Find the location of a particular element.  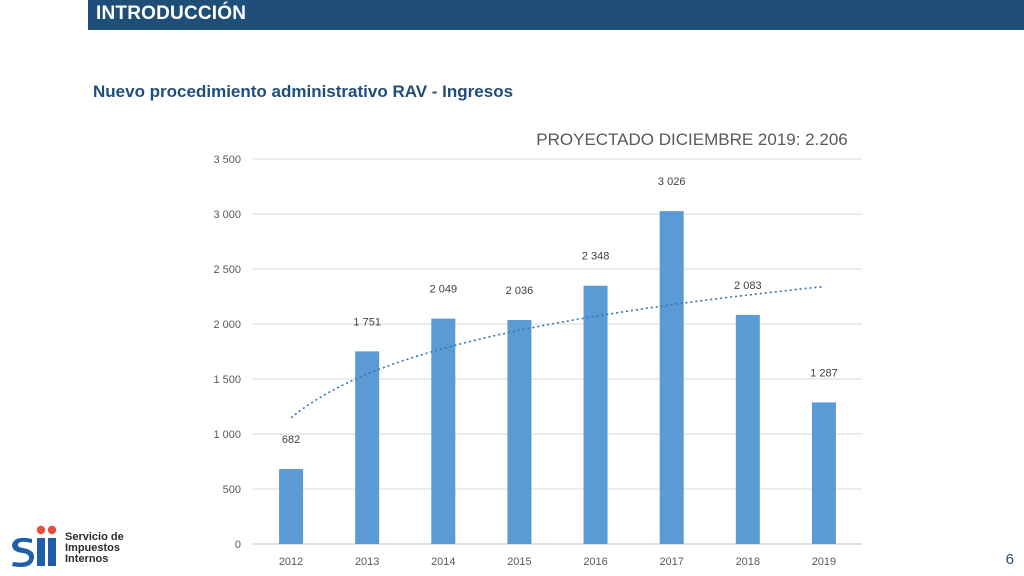

logo-line-1: Servicio de is located at coordinates (94, 537).